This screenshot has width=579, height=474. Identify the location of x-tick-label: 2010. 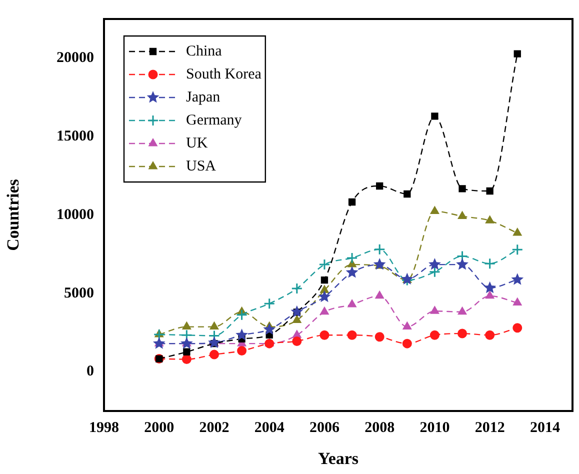
(435, 428).